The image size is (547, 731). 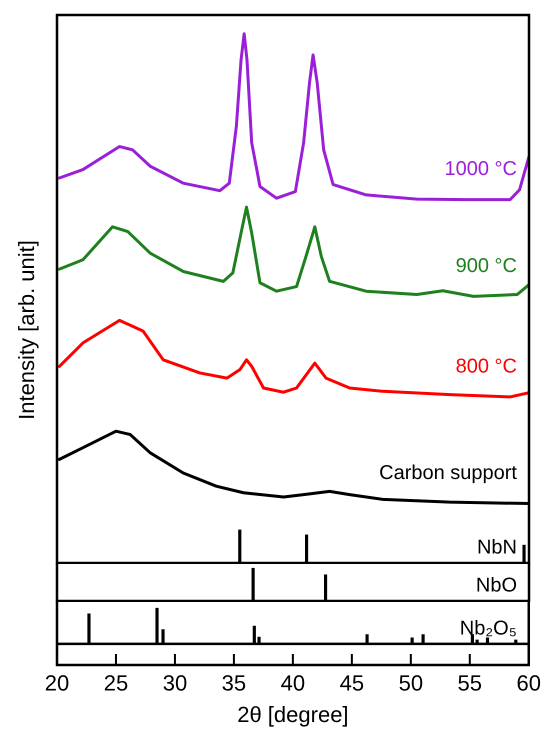 I want to click on x-axis-title: 2θ [degree], so click(x=293, y=714).